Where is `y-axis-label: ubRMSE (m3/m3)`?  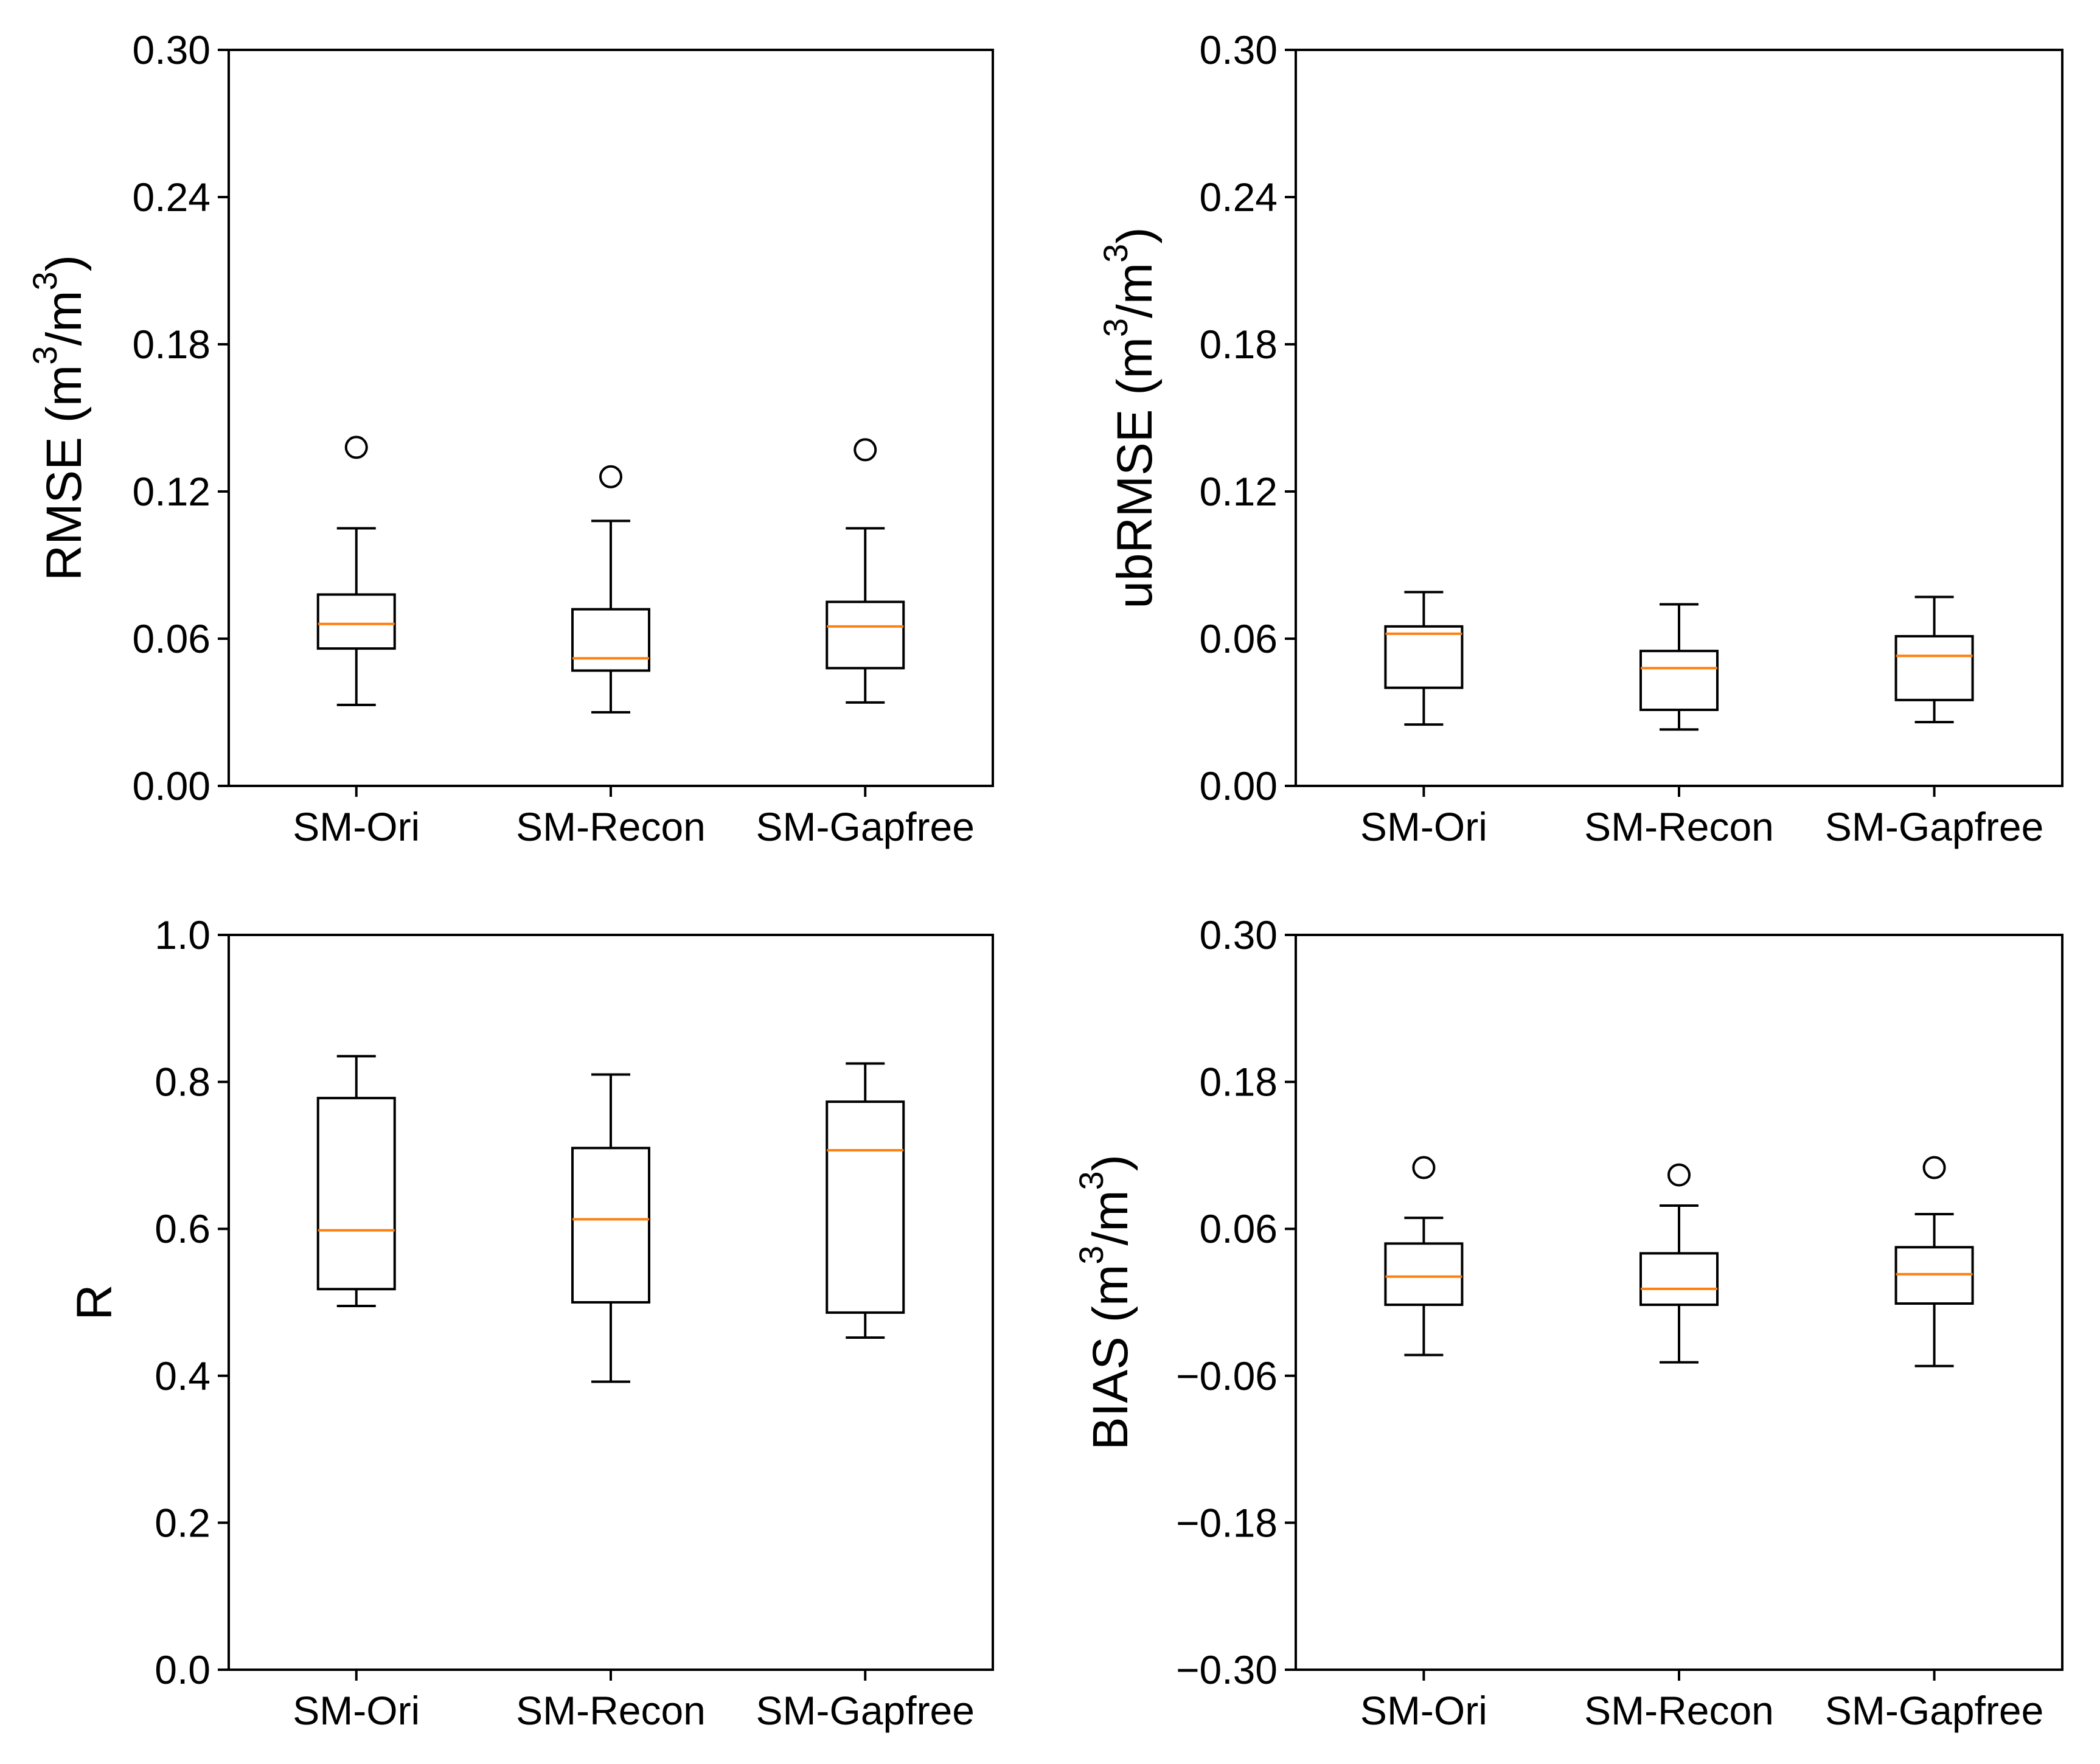 y-axis-label: ubRMSE (m3/m3) is located at coordinates (1129, 417).